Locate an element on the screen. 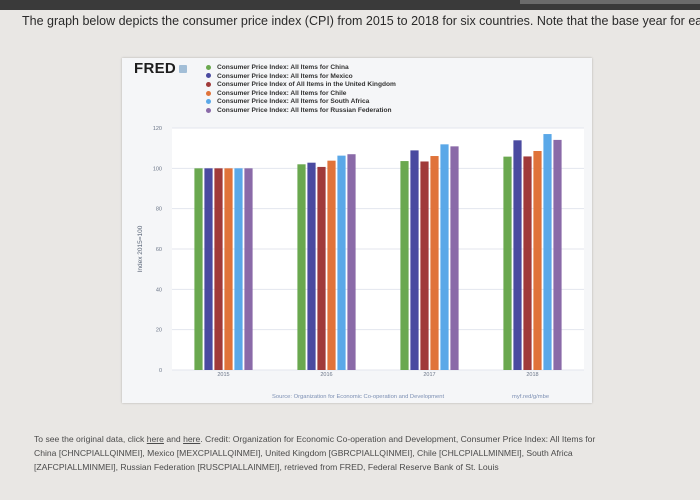 This screenshot has height=500, width=700. fred-logo: FRED is located at coordinates (161, 68).